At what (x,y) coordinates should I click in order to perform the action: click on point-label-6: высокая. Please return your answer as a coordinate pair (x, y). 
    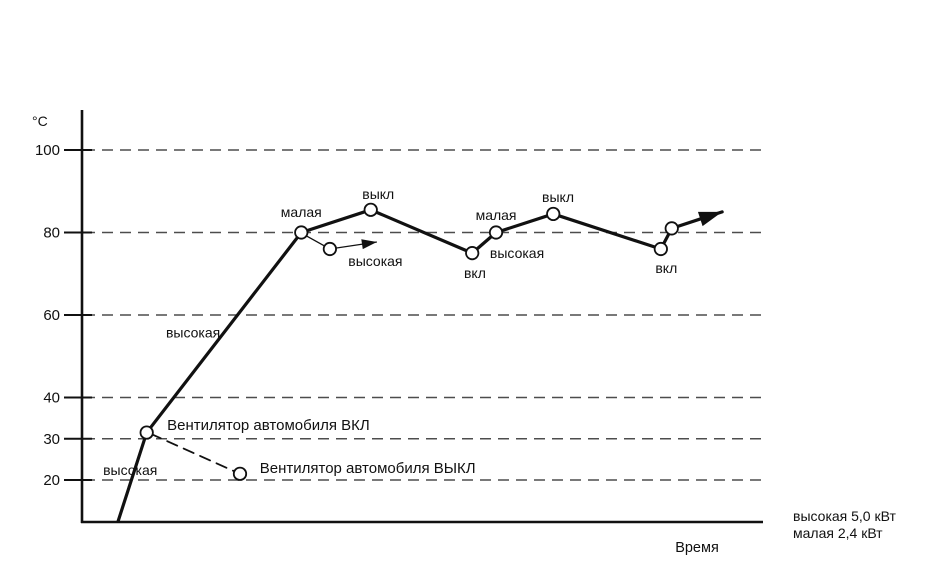
    Looking at the image, I should click on (375, 261).